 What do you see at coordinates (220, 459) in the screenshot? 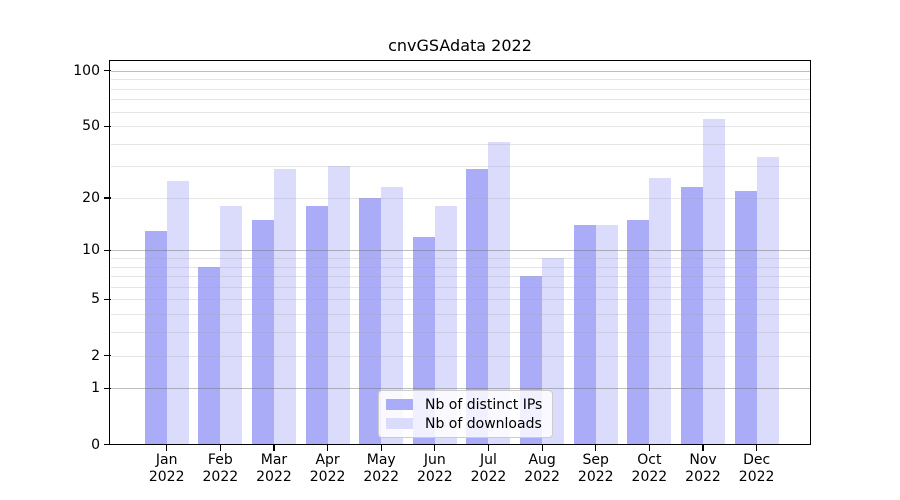
I see `x-tick-label-month: Feb` at bounding box center [220, 459].